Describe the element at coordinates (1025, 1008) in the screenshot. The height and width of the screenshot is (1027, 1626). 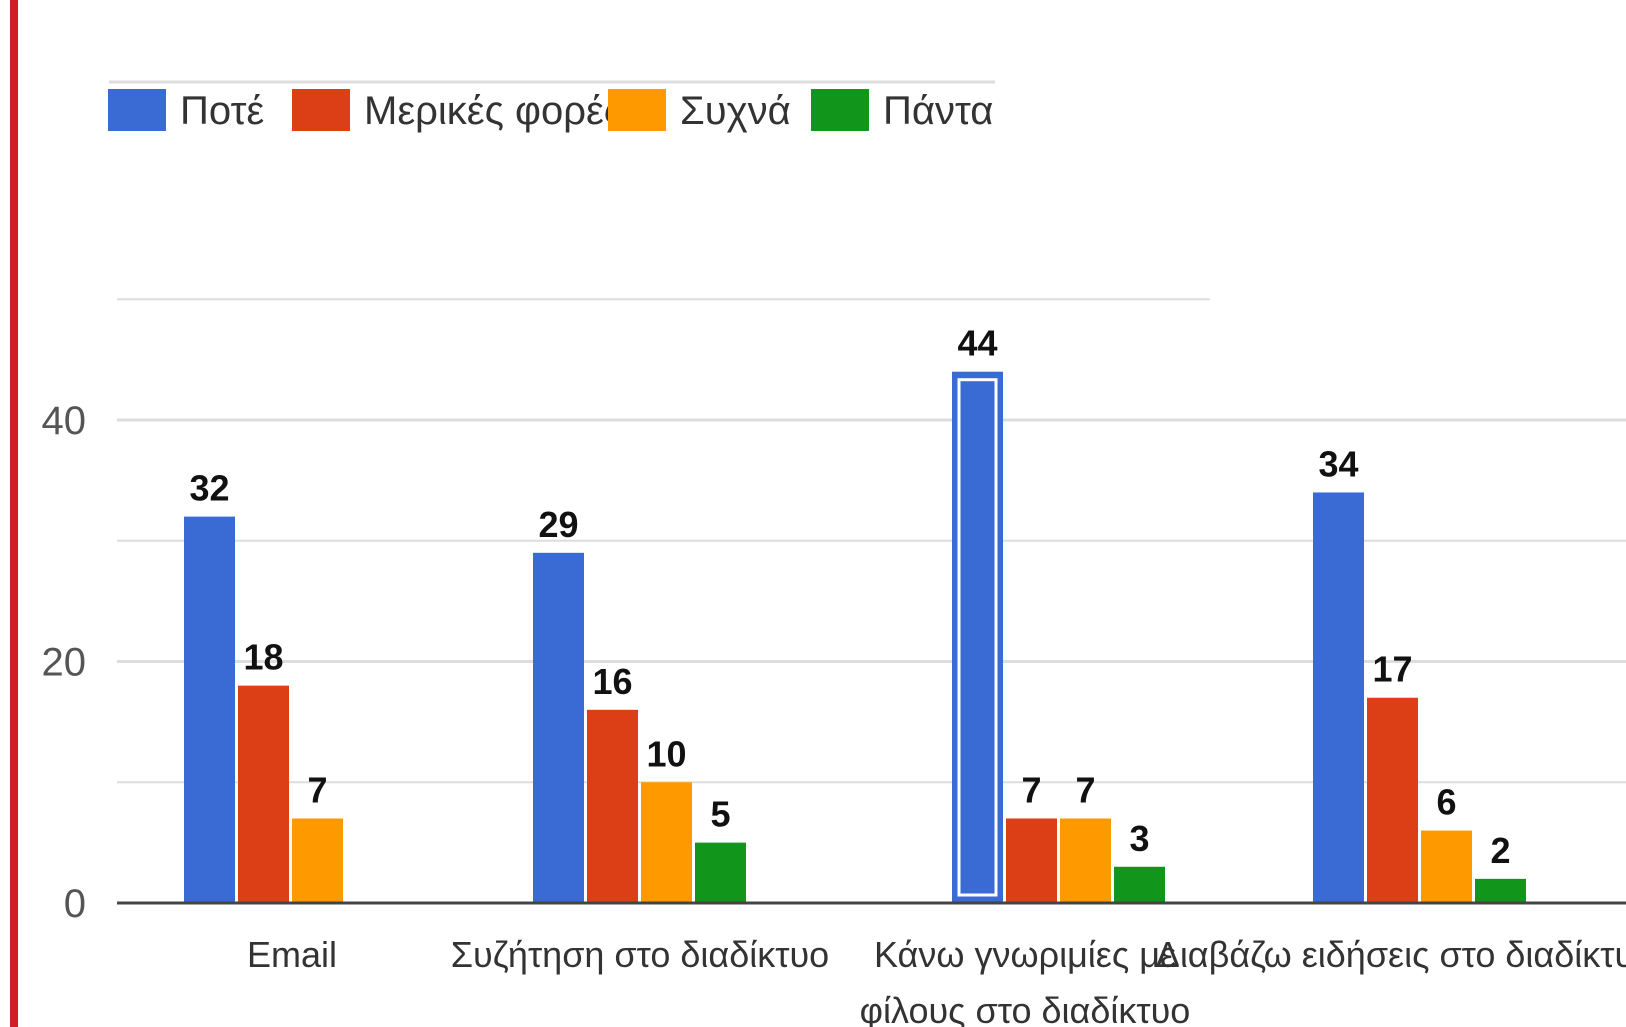
I see `x-tick-label: φίλους στο διαδίκτυο` at that location.